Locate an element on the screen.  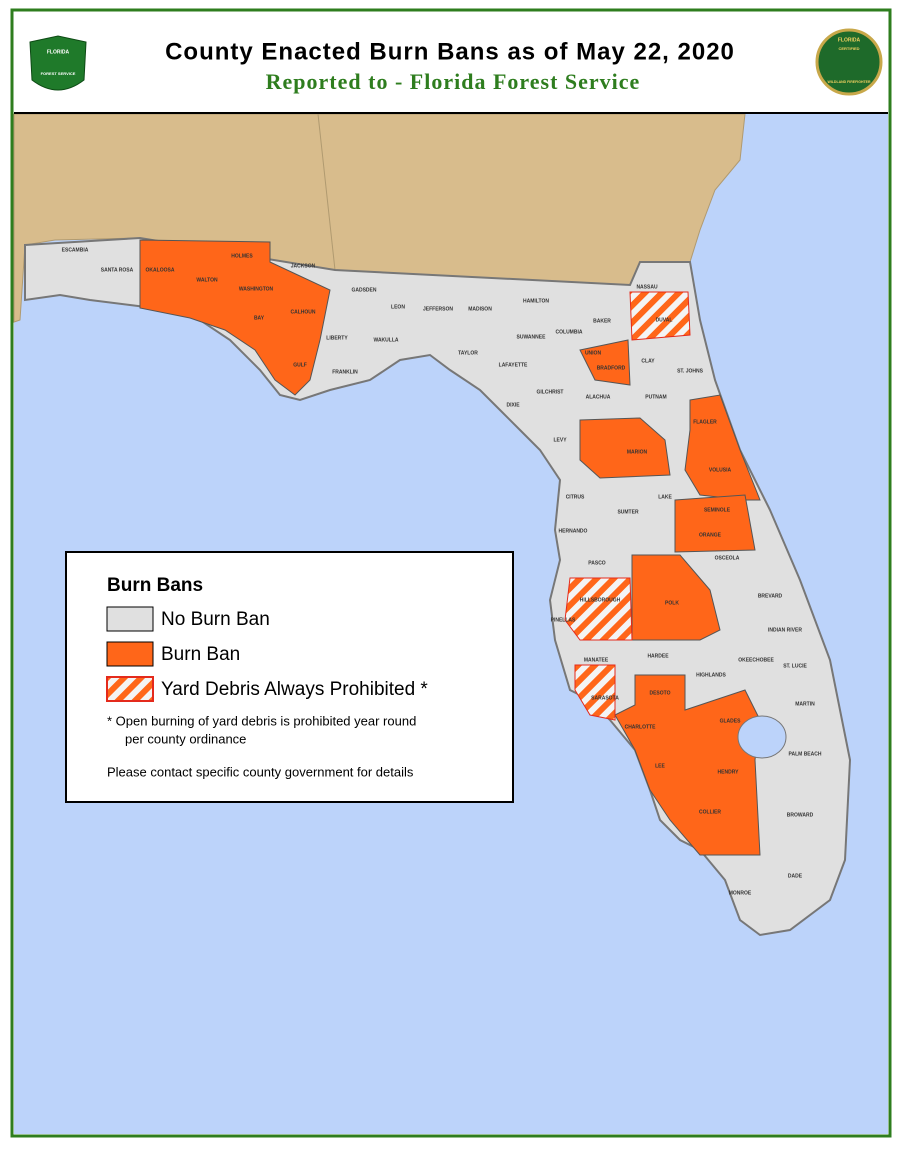
county-label: WAKULLA is located at coordinates (386, 340).